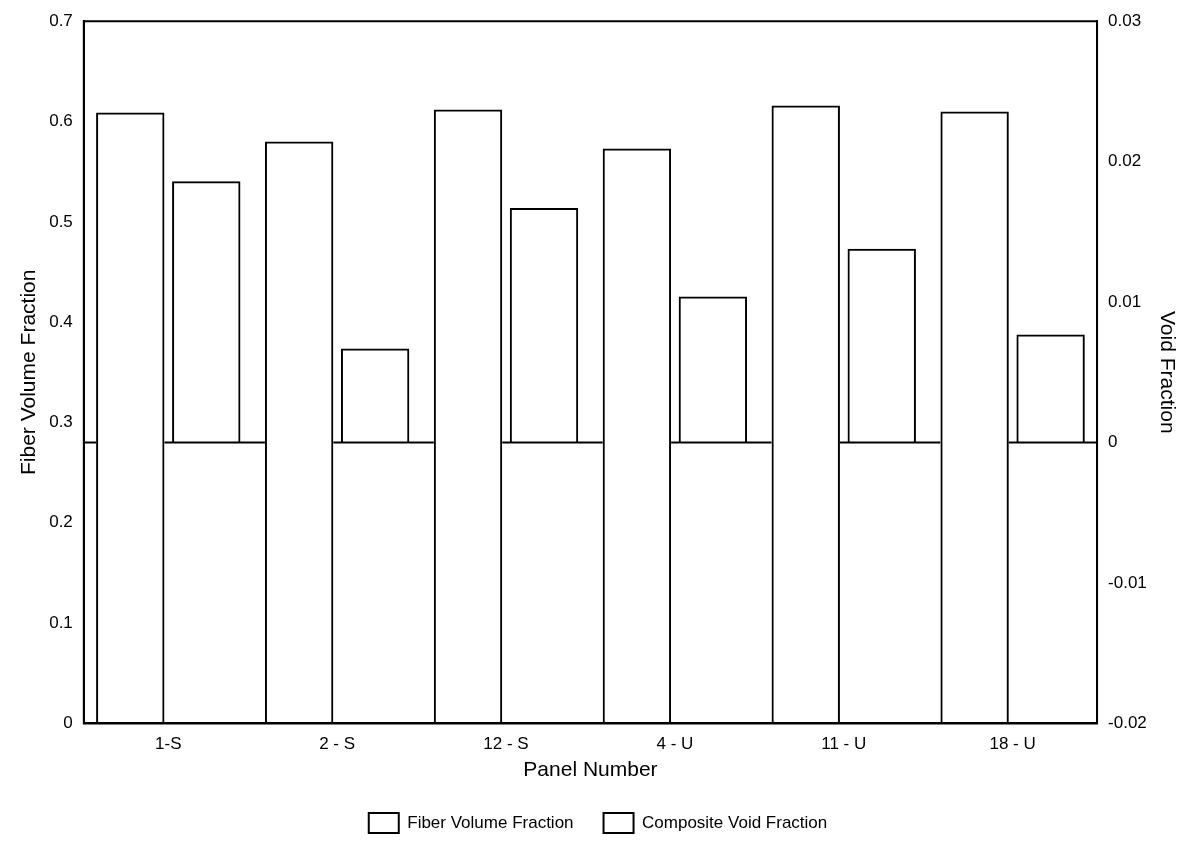  What do you see at coordinates (61, 422) in the screenshot?
I see `y-tick-label: 0.3` at bounding box center [61, 422].